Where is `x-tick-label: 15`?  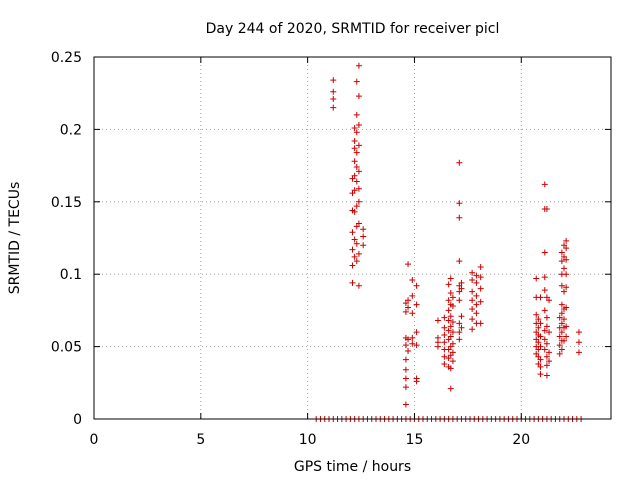
x-tick-label: 15 is located at coordinates (415, 440).